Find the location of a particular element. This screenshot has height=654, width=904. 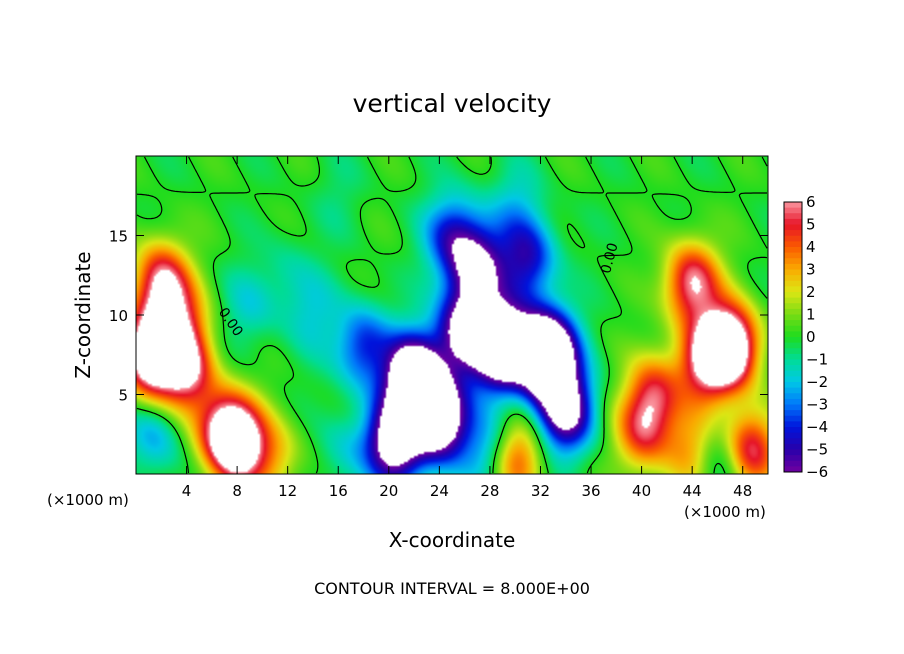

colorbar-tick-label: 1 is located at coordinates (811, 315).